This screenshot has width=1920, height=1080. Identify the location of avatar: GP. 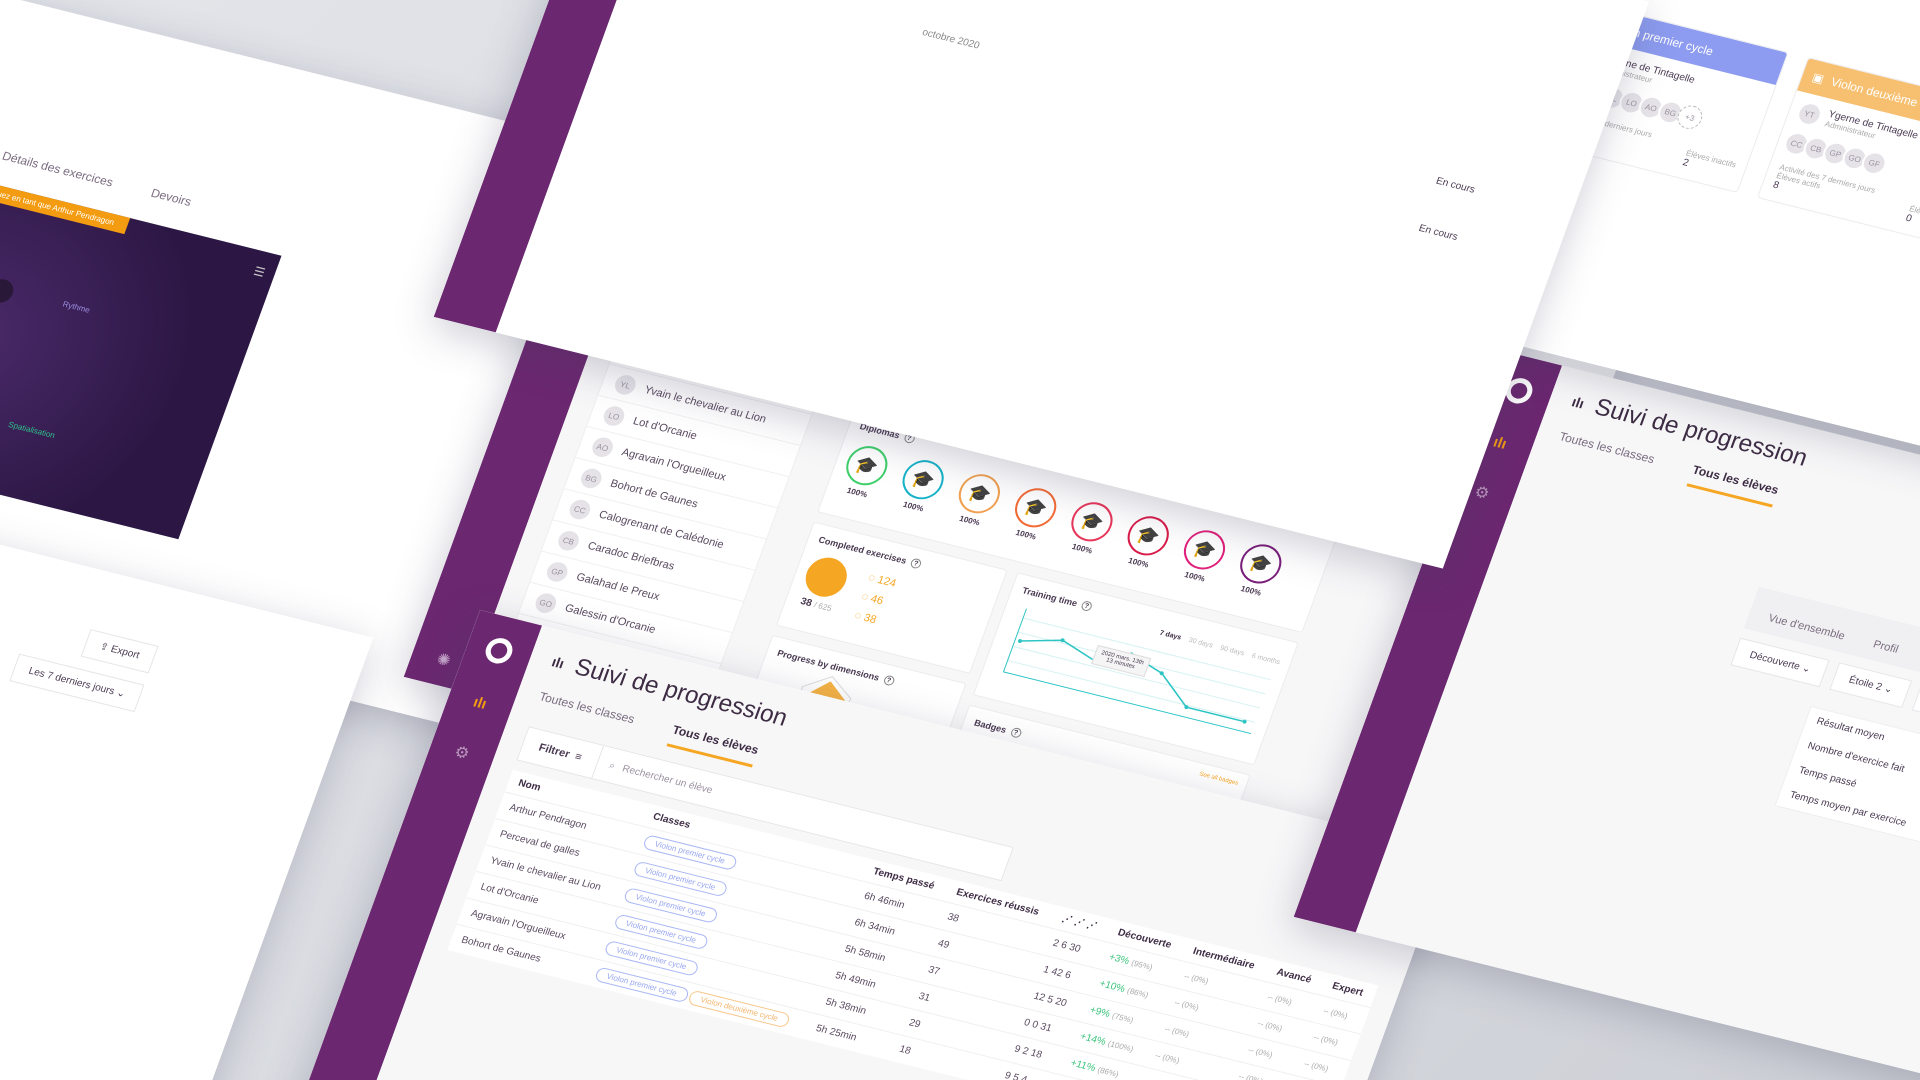
(557, 572).